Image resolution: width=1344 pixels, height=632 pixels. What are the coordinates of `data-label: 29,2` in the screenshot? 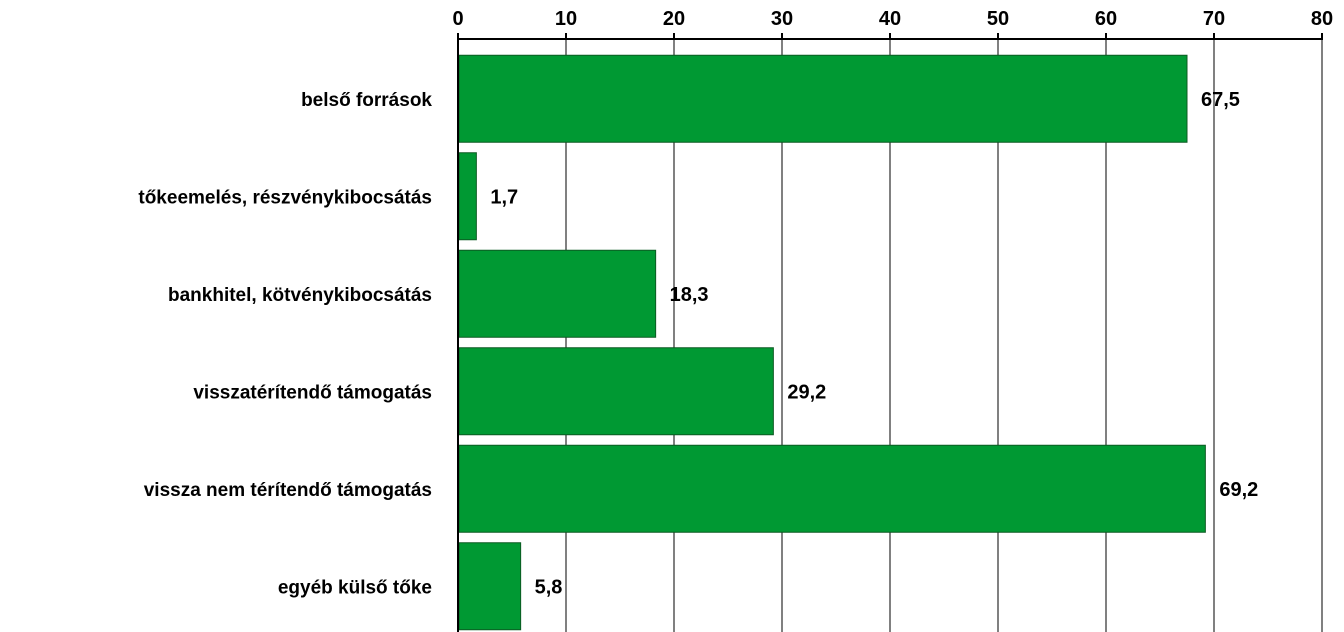 It's located at (806, 392).